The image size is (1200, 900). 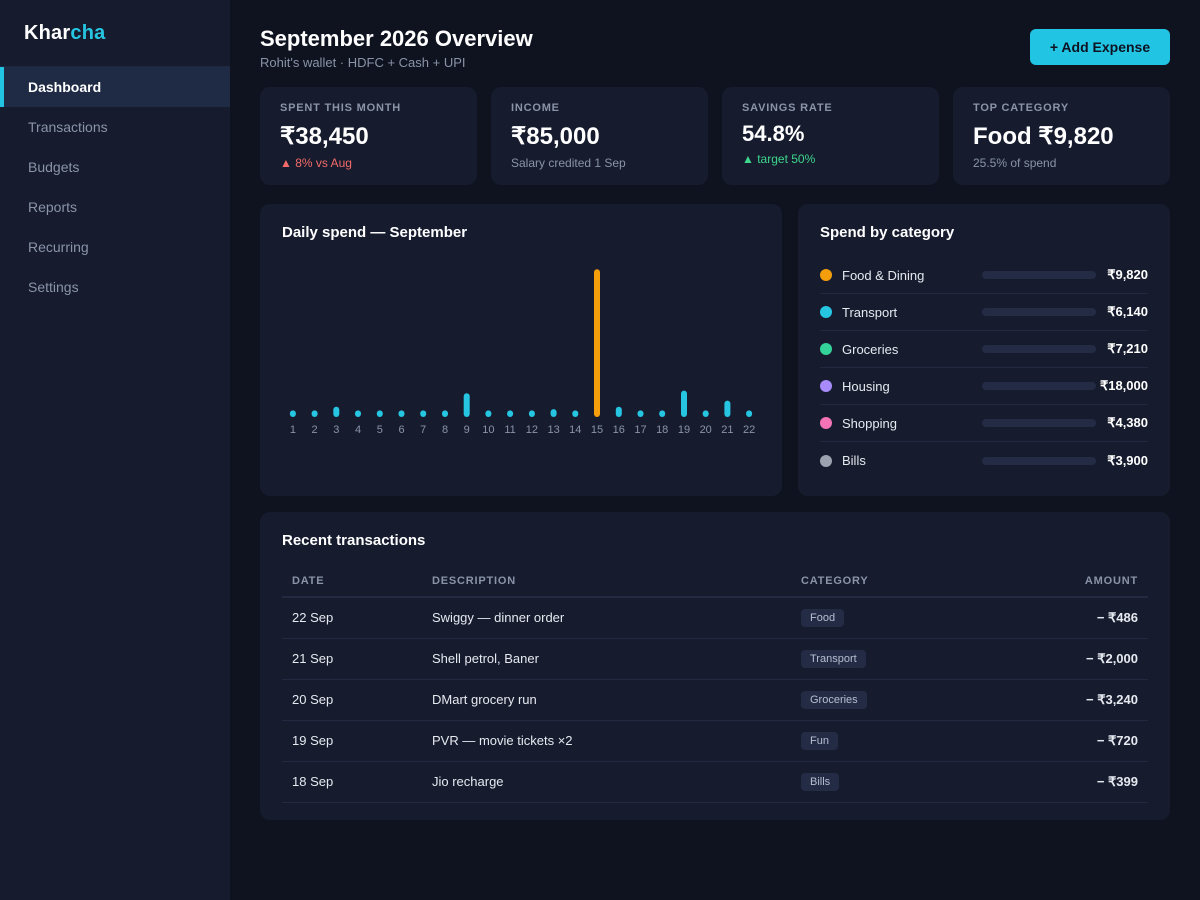 What do you see at coordinates (820, 781) in the screenshot?
I see `category-tag: Bills` at bounding box center [820, 781].